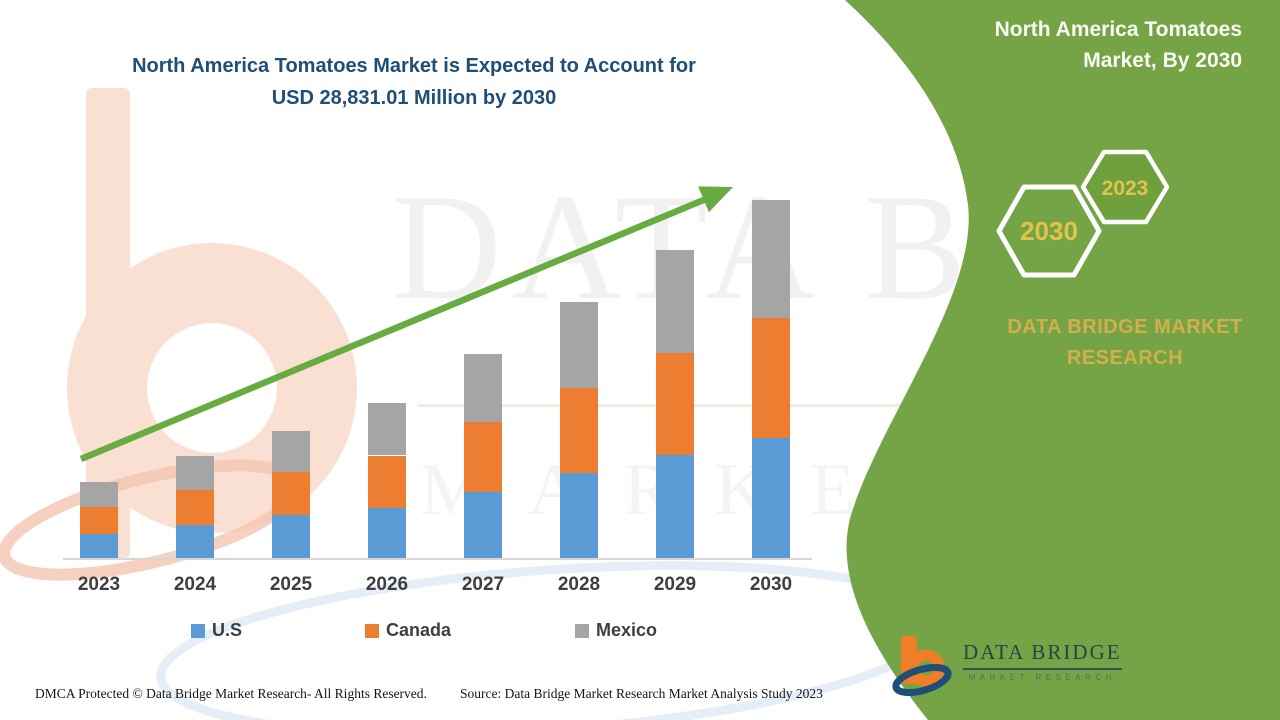  Describe the element at coordinates (675, 506) in the screenshot. I see `bar-segment-us-2029` at that location.